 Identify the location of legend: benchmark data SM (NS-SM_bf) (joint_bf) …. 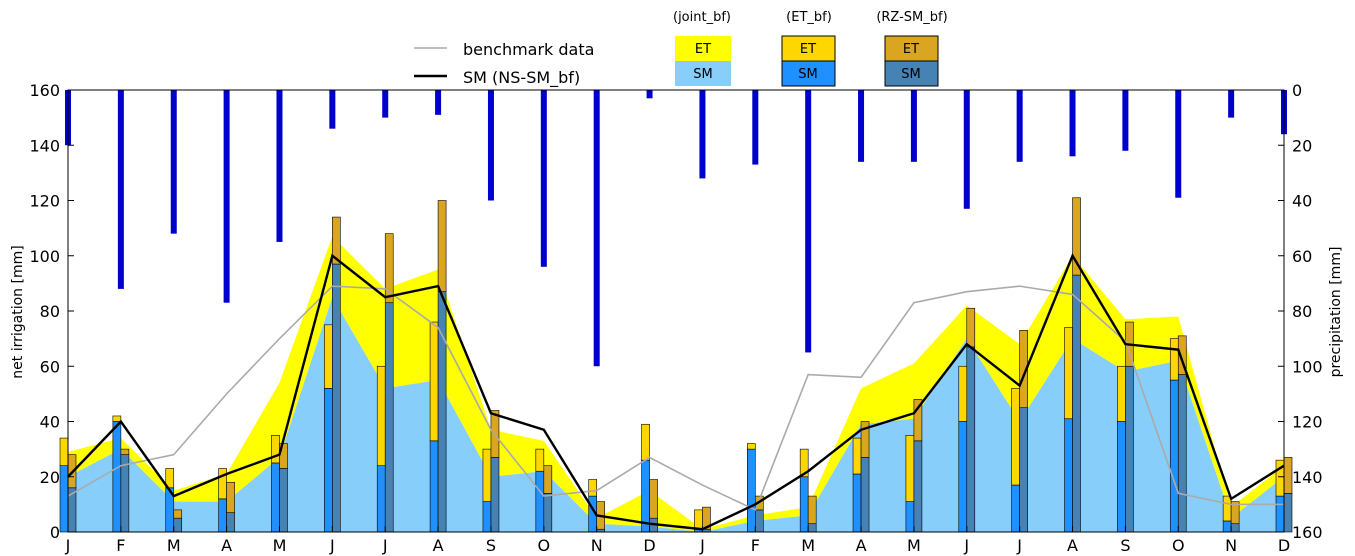
(681, 49).